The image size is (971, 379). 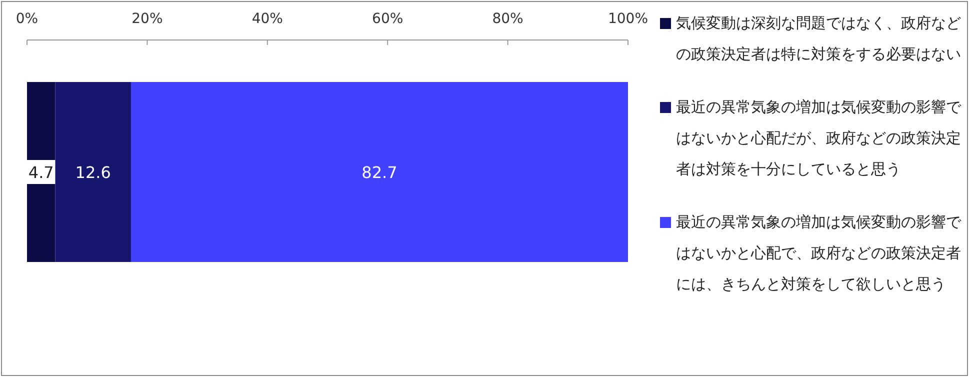 I want to click on x-tick-label: 0%, so click(x=27, y=19).